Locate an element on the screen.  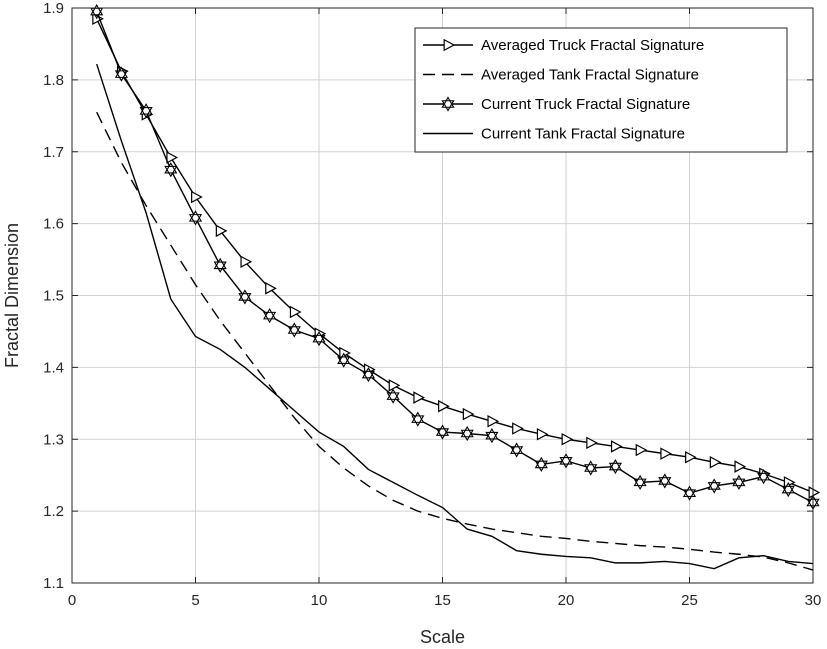
legend-label: Current Tank Fractal Signature is located at coordinates (583, 134).